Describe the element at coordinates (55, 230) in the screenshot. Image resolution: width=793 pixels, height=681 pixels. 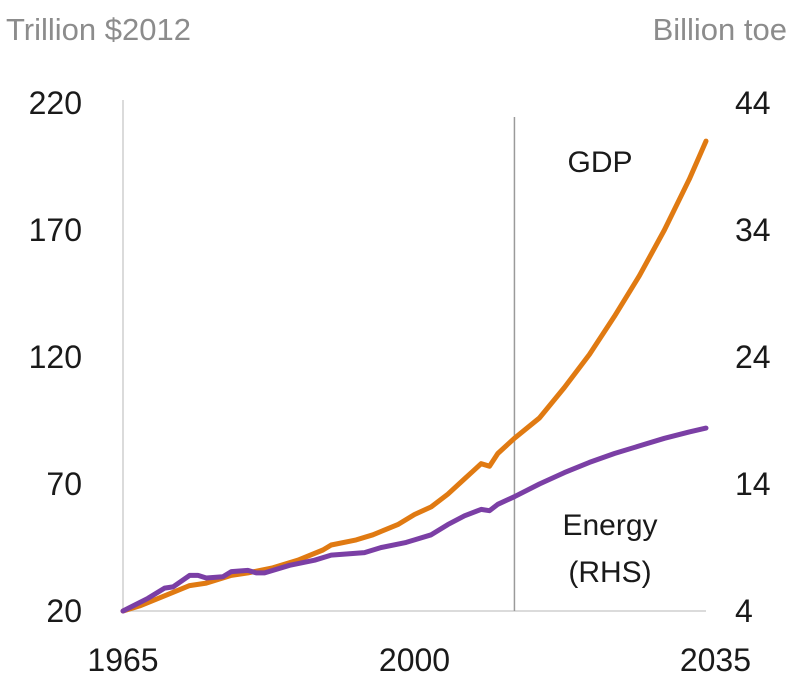
I see `left-y-tick-label: 170` at that location.